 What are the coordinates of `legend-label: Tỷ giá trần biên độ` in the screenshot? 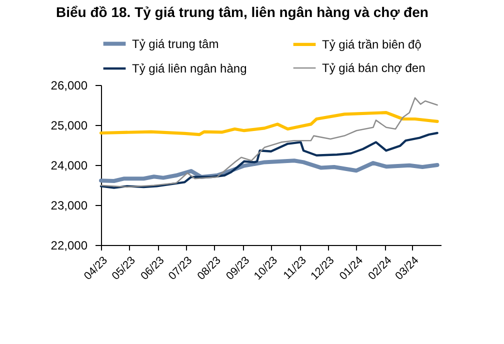 It's located at (372, 44).